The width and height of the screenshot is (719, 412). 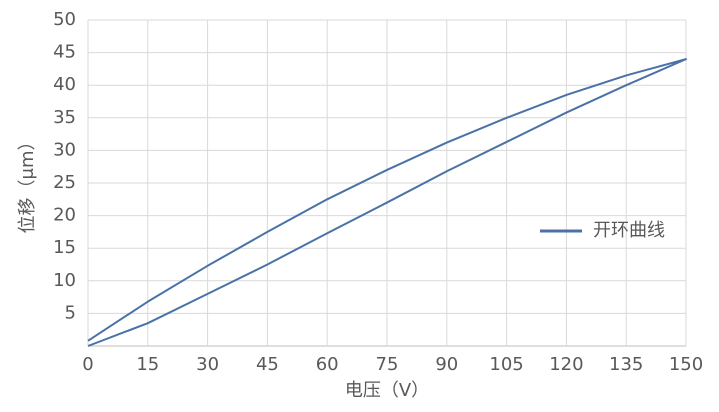 What do you see at coordinates (686, 364) in the screenshot?
I see `x-tick-label: 150` at bounding box center [686, 364].